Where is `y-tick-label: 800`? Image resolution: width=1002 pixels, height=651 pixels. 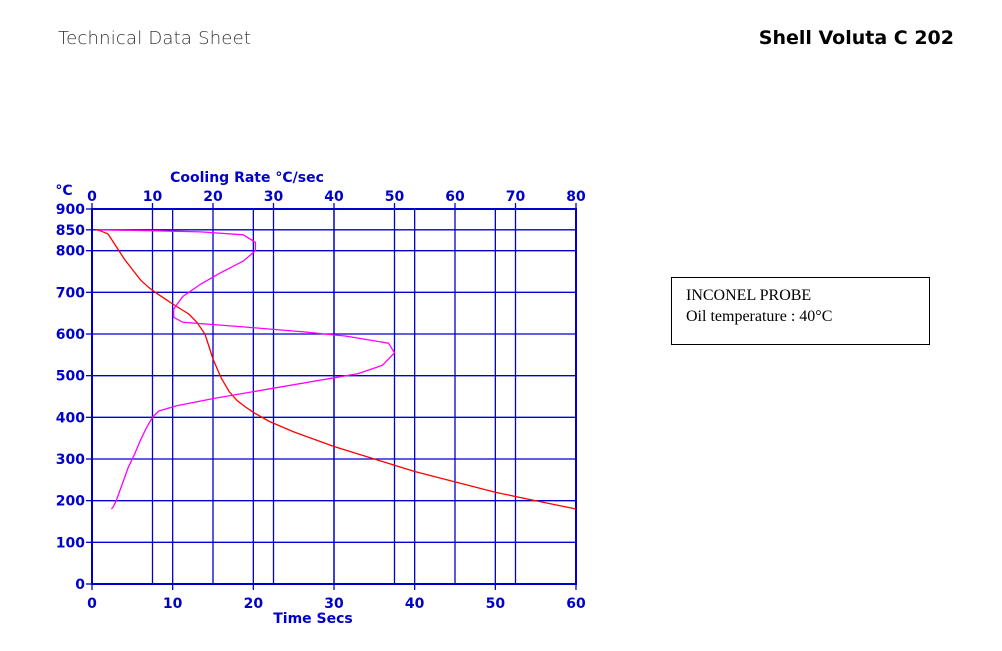 y-tick-label: 800 is located at coordinates (70, 252).